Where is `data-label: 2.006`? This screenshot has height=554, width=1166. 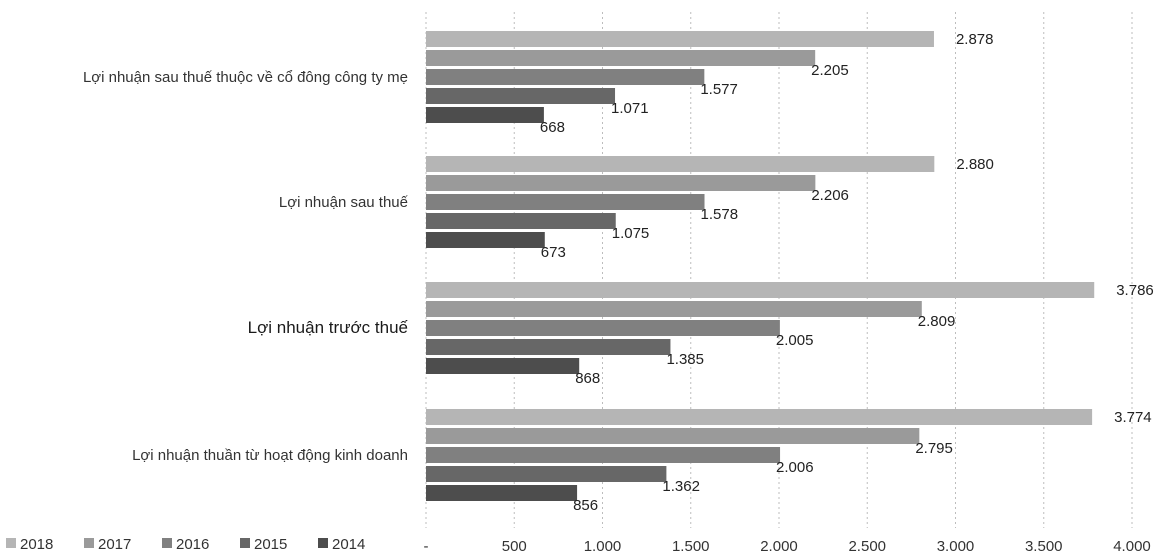 data-label: 2.006 is located at coordinates (795, 467).